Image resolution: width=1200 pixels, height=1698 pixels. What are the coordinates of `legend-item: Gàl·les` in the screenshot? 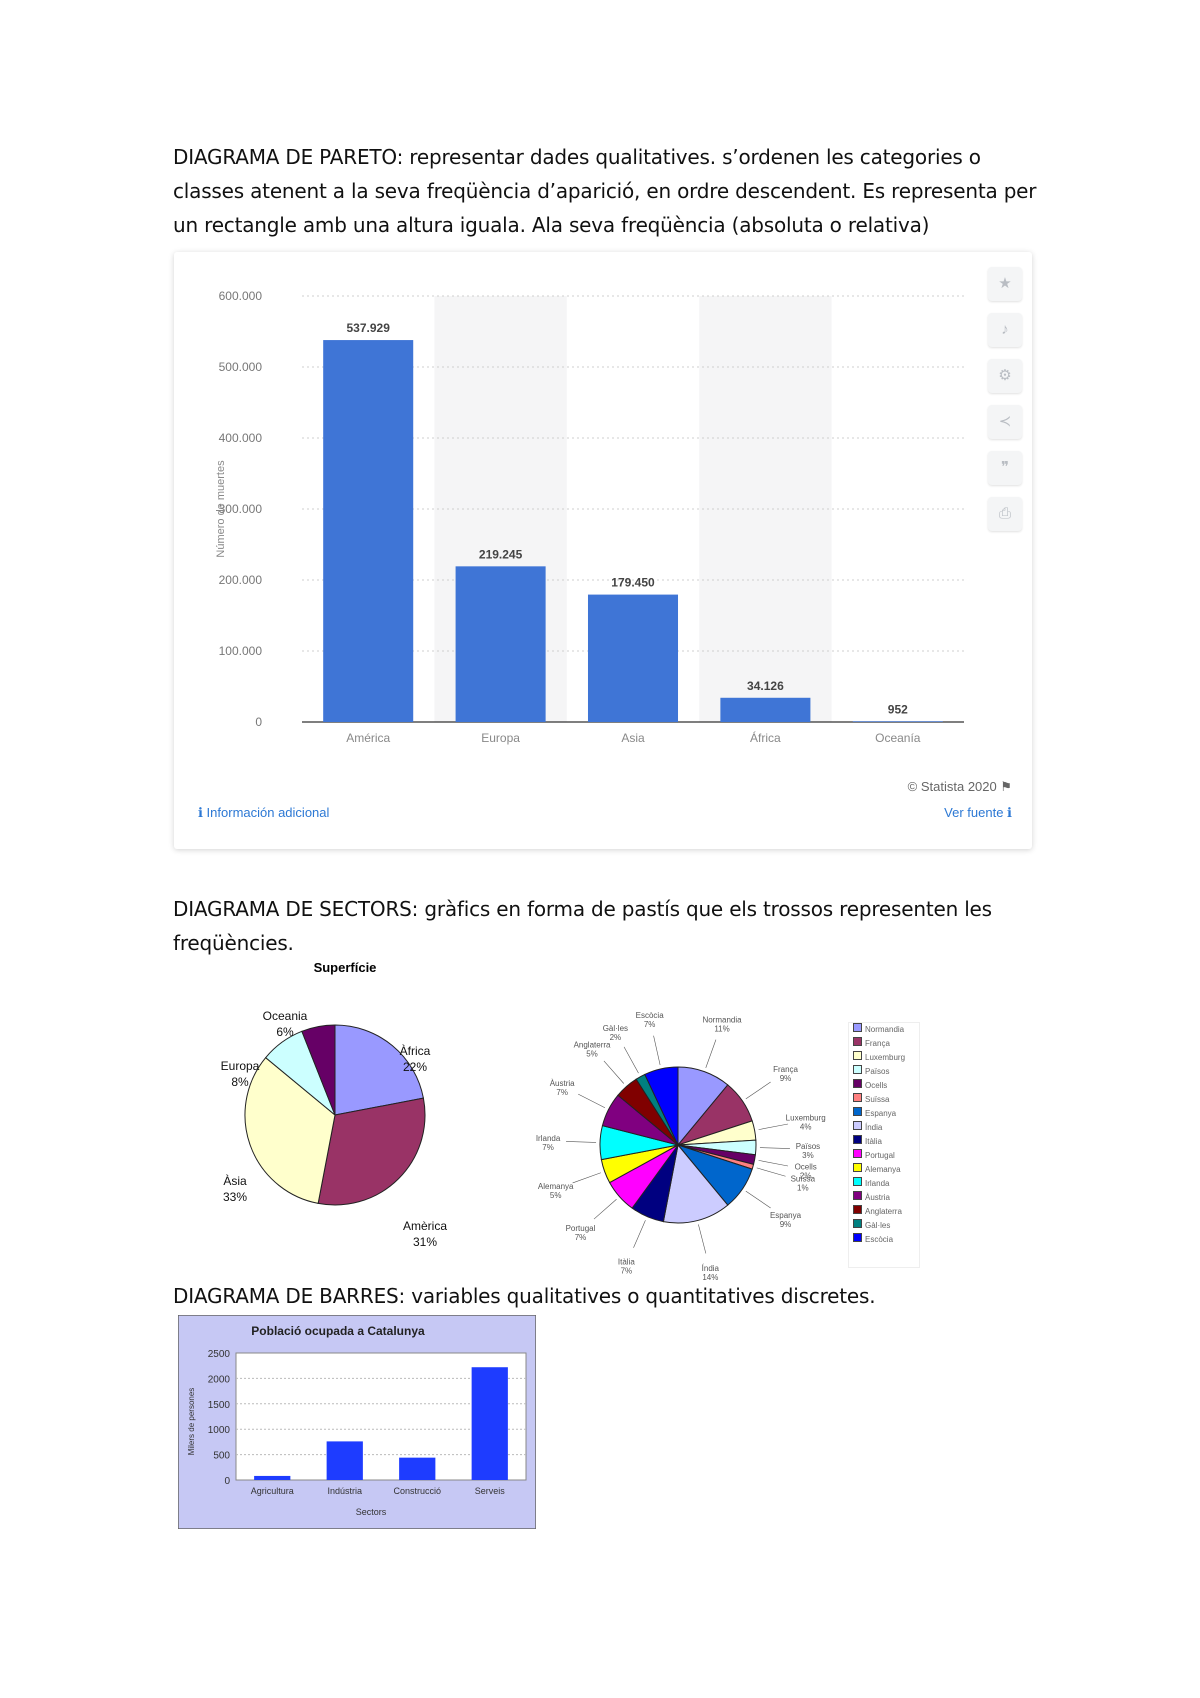 It's located at (884, 1226).